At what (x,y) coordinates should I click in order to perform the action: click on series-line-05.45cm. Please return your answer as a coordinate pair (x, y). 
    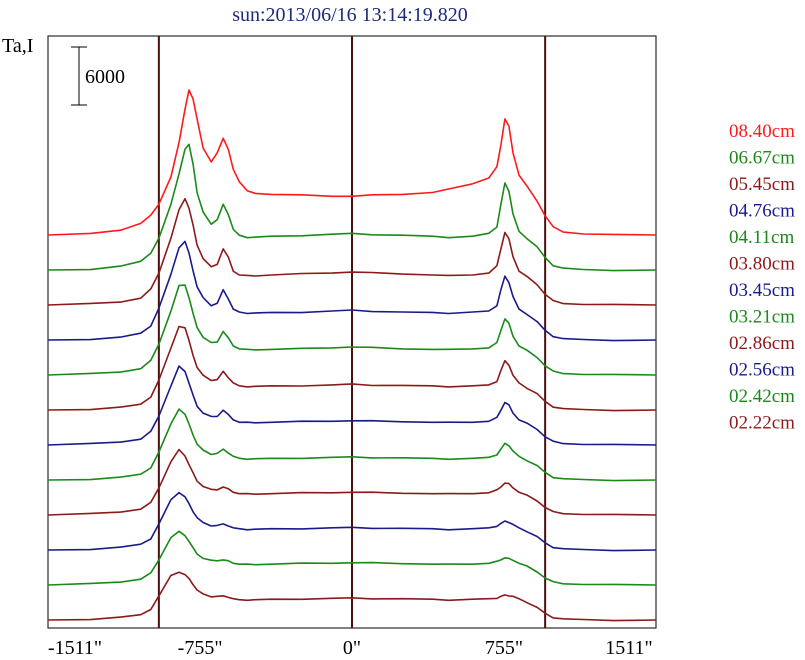
    Looking at the image, I should click on (352, 251).